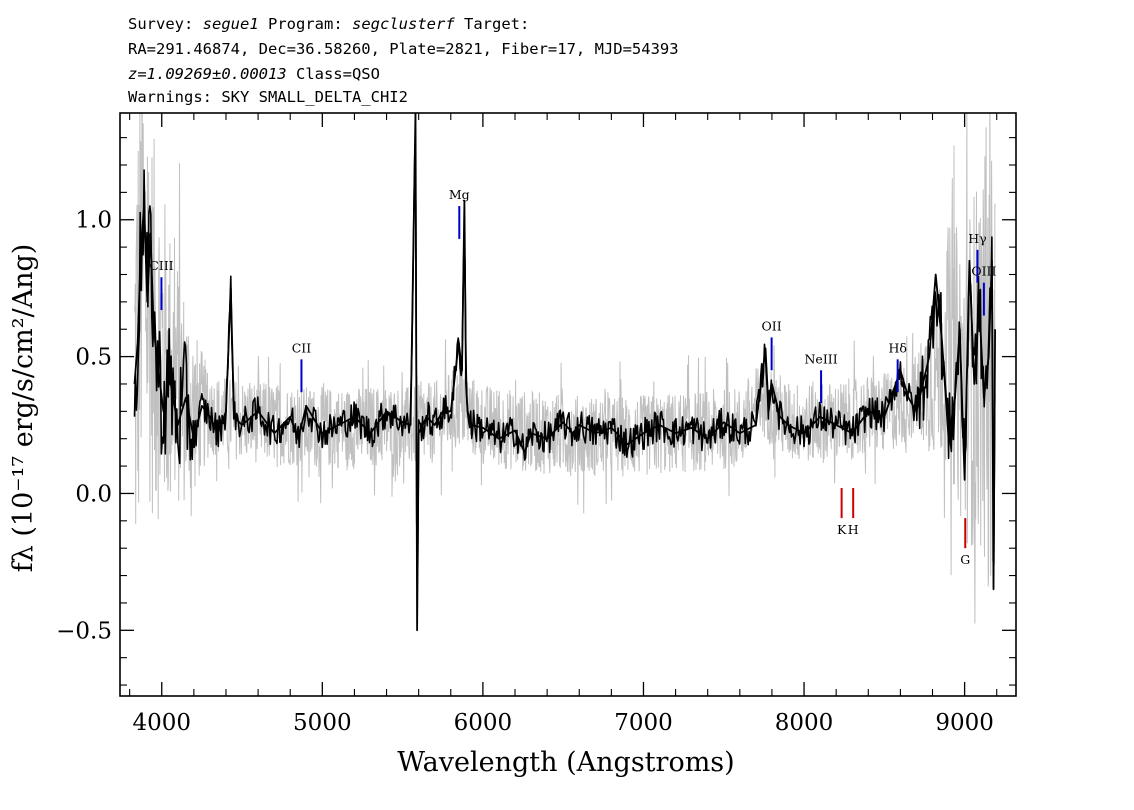  Describe the element at coordinates (207, 74) in the screenshot. I see `redshift-value: z=1.09269±0.00013` at that location.